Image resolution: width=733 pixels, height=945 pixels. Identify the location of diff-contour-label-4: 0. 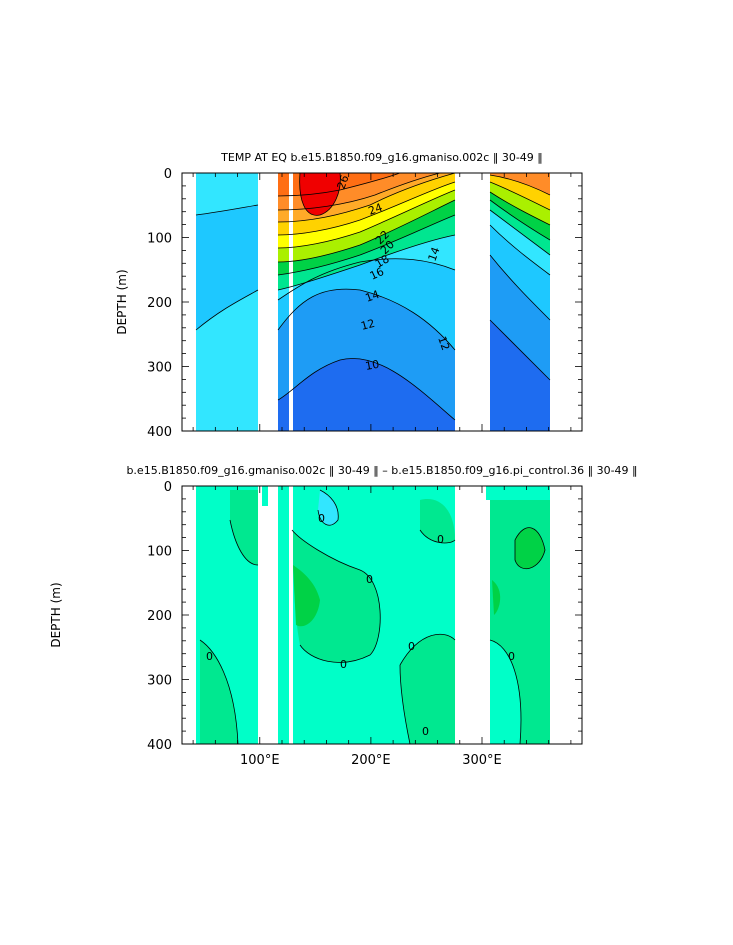
(343, 664).